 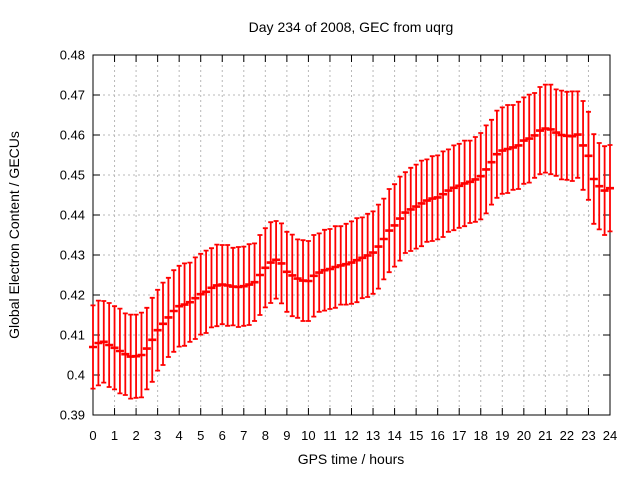 I want to click on y-tick-label: 0.45, so click(x=72, y=175).